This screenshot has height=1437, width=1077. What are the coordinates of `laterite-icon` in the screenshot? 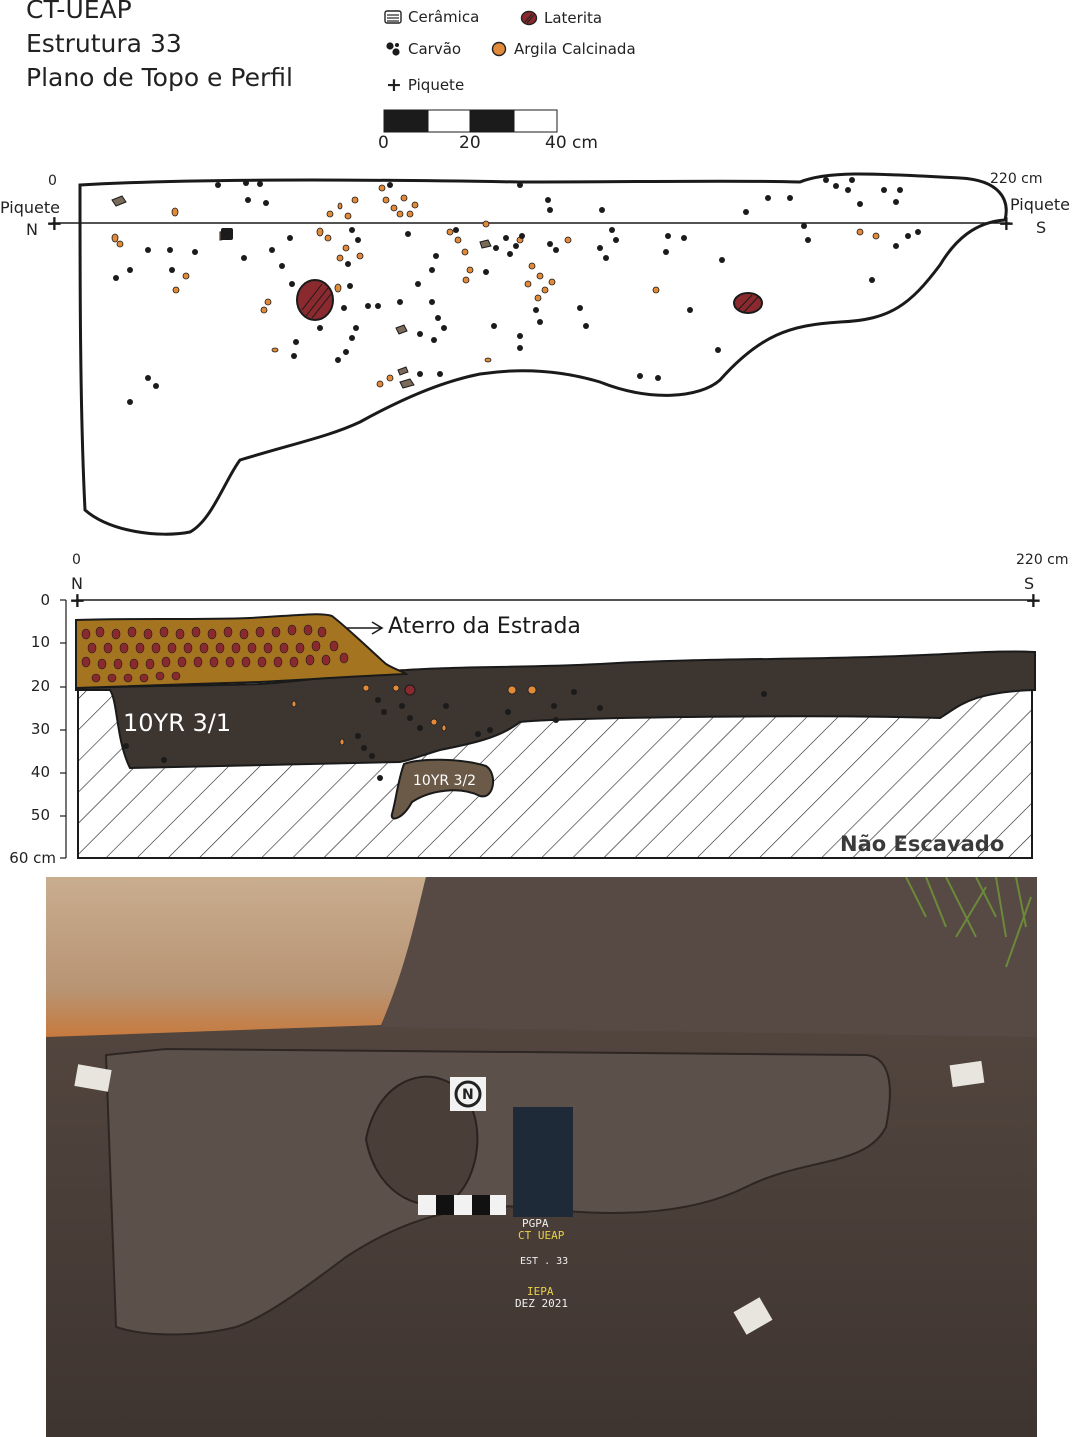 It's located at (529, 18).